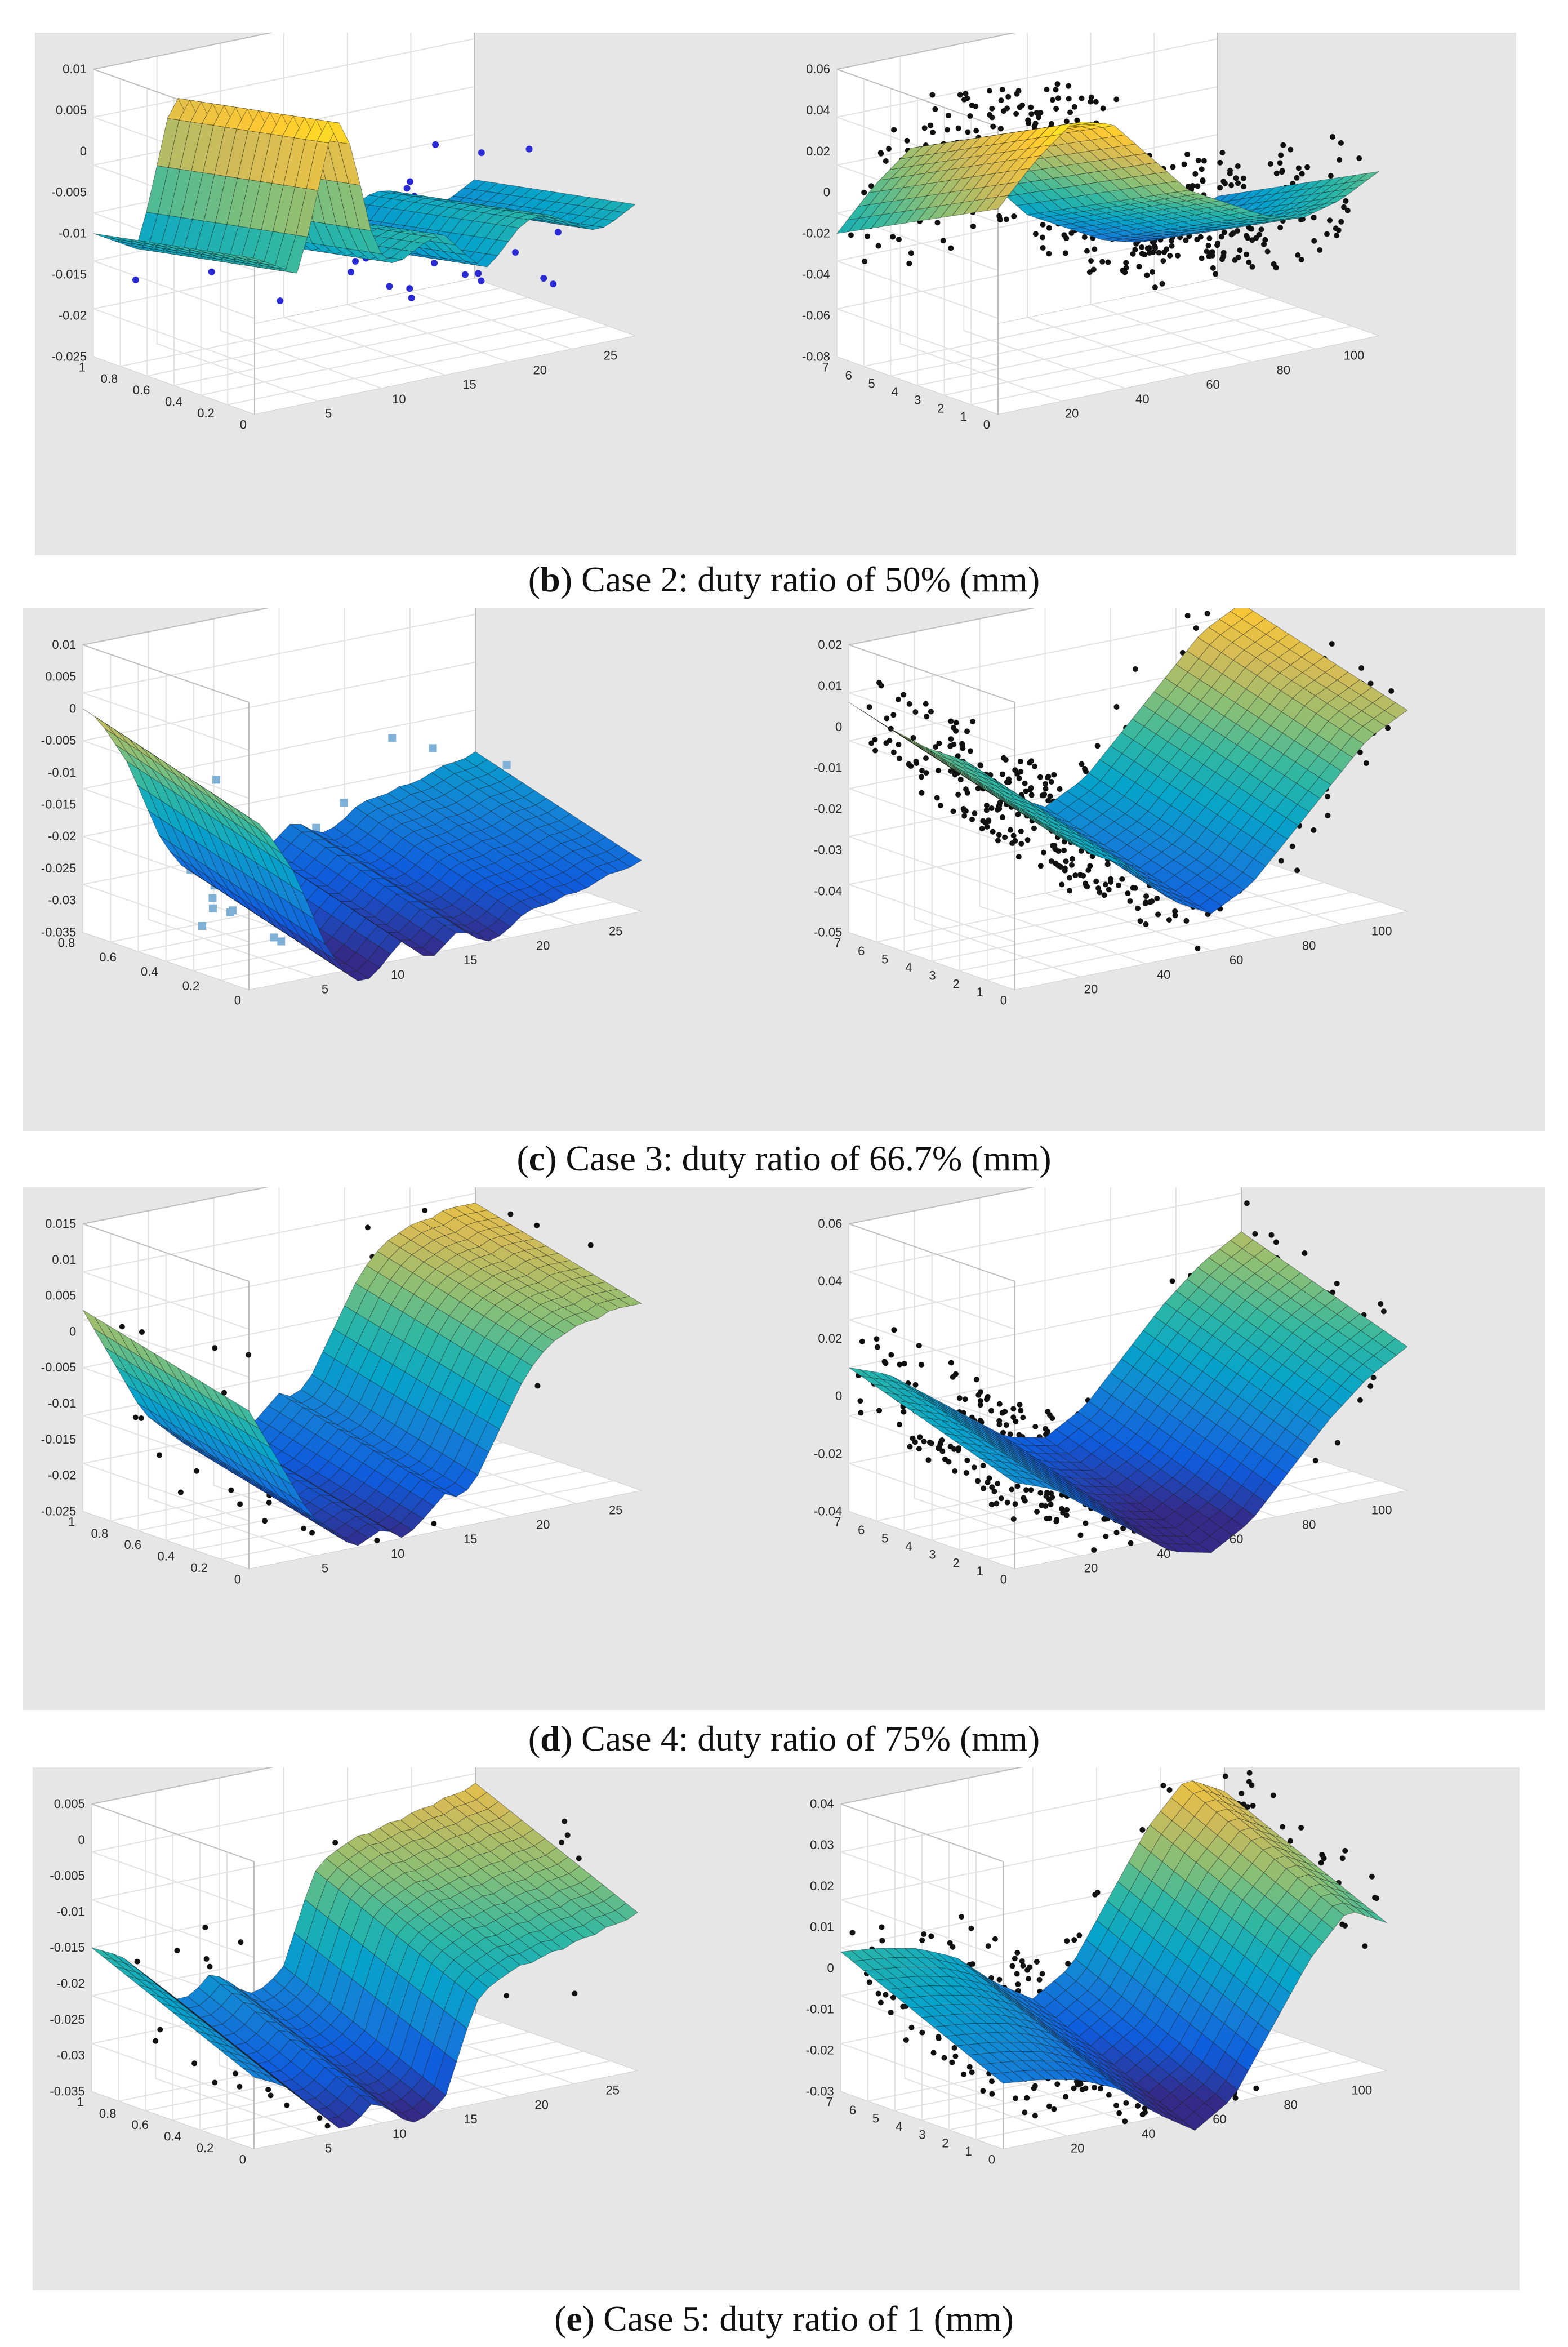 The image size is (1568, 2347). I want to click on y-tick-label: 2, so click(940, 408).